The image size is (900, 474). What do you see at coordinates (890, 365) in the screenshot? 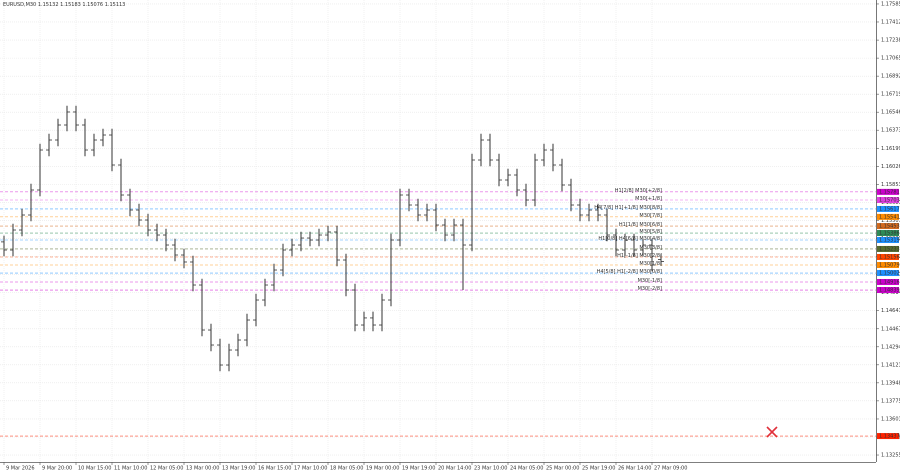
I see `y-tick-label: 1.14121` at bounding box center [890, 365].